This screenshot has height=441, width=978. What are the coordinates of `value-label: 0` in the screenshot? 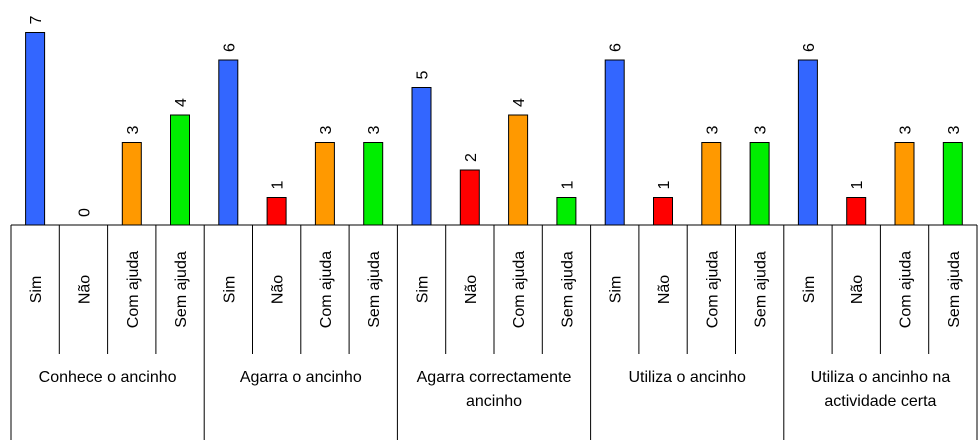 It's located at (84, 212).